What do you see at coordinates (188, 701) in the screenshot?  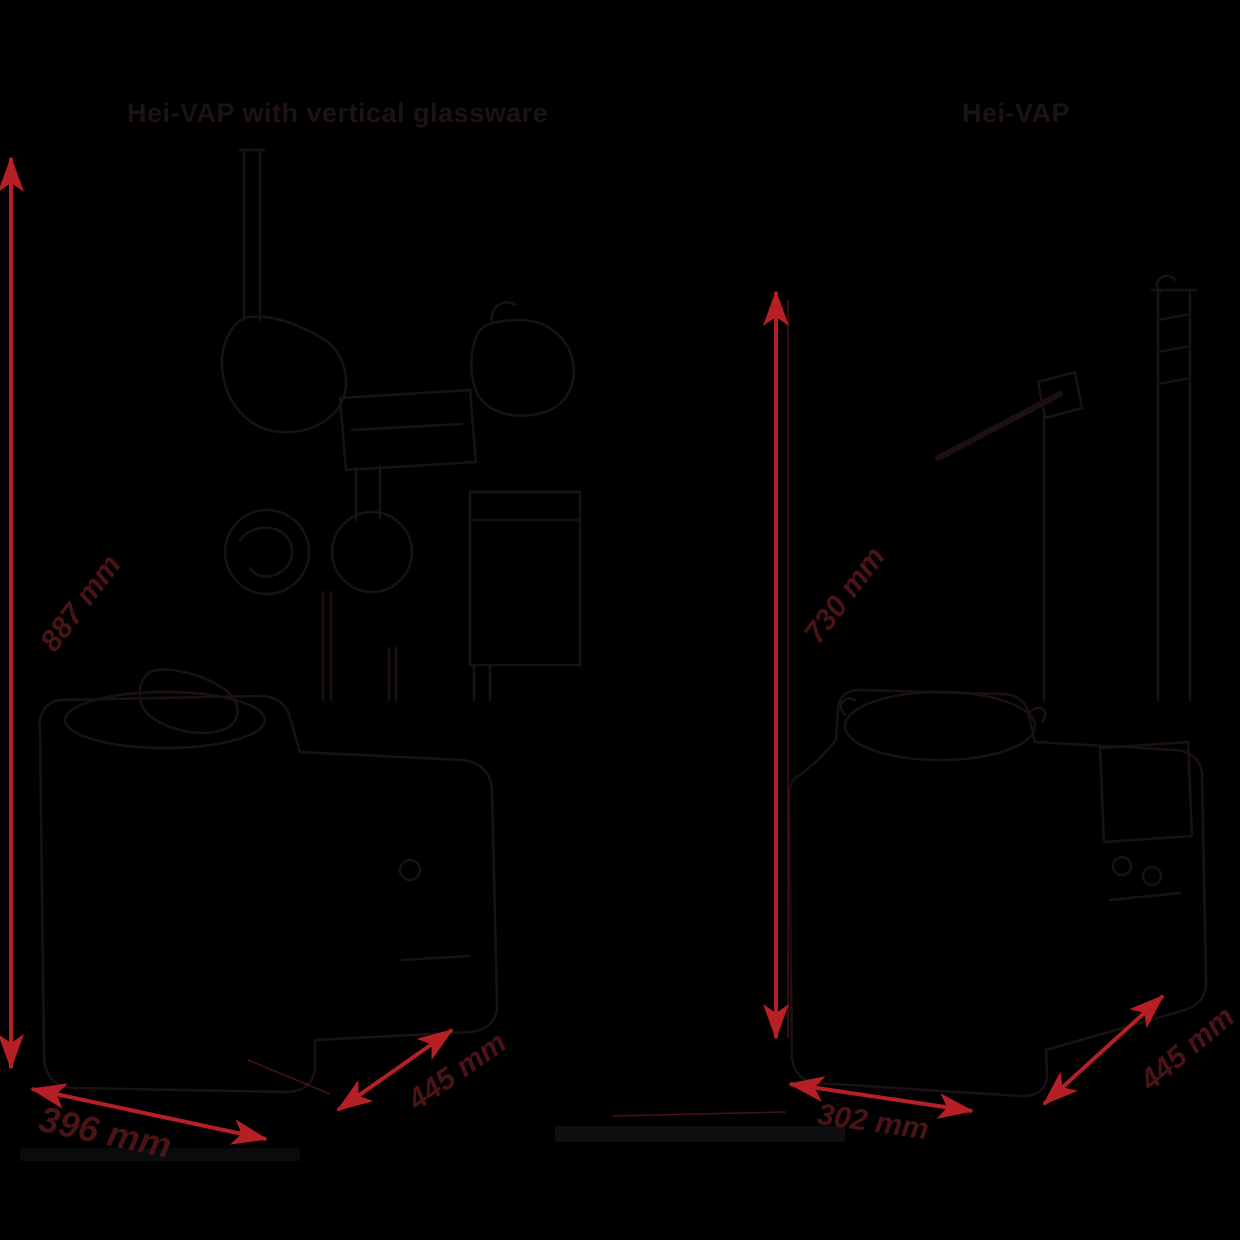 I see `bath-handle` at bounding box center [188, 701].